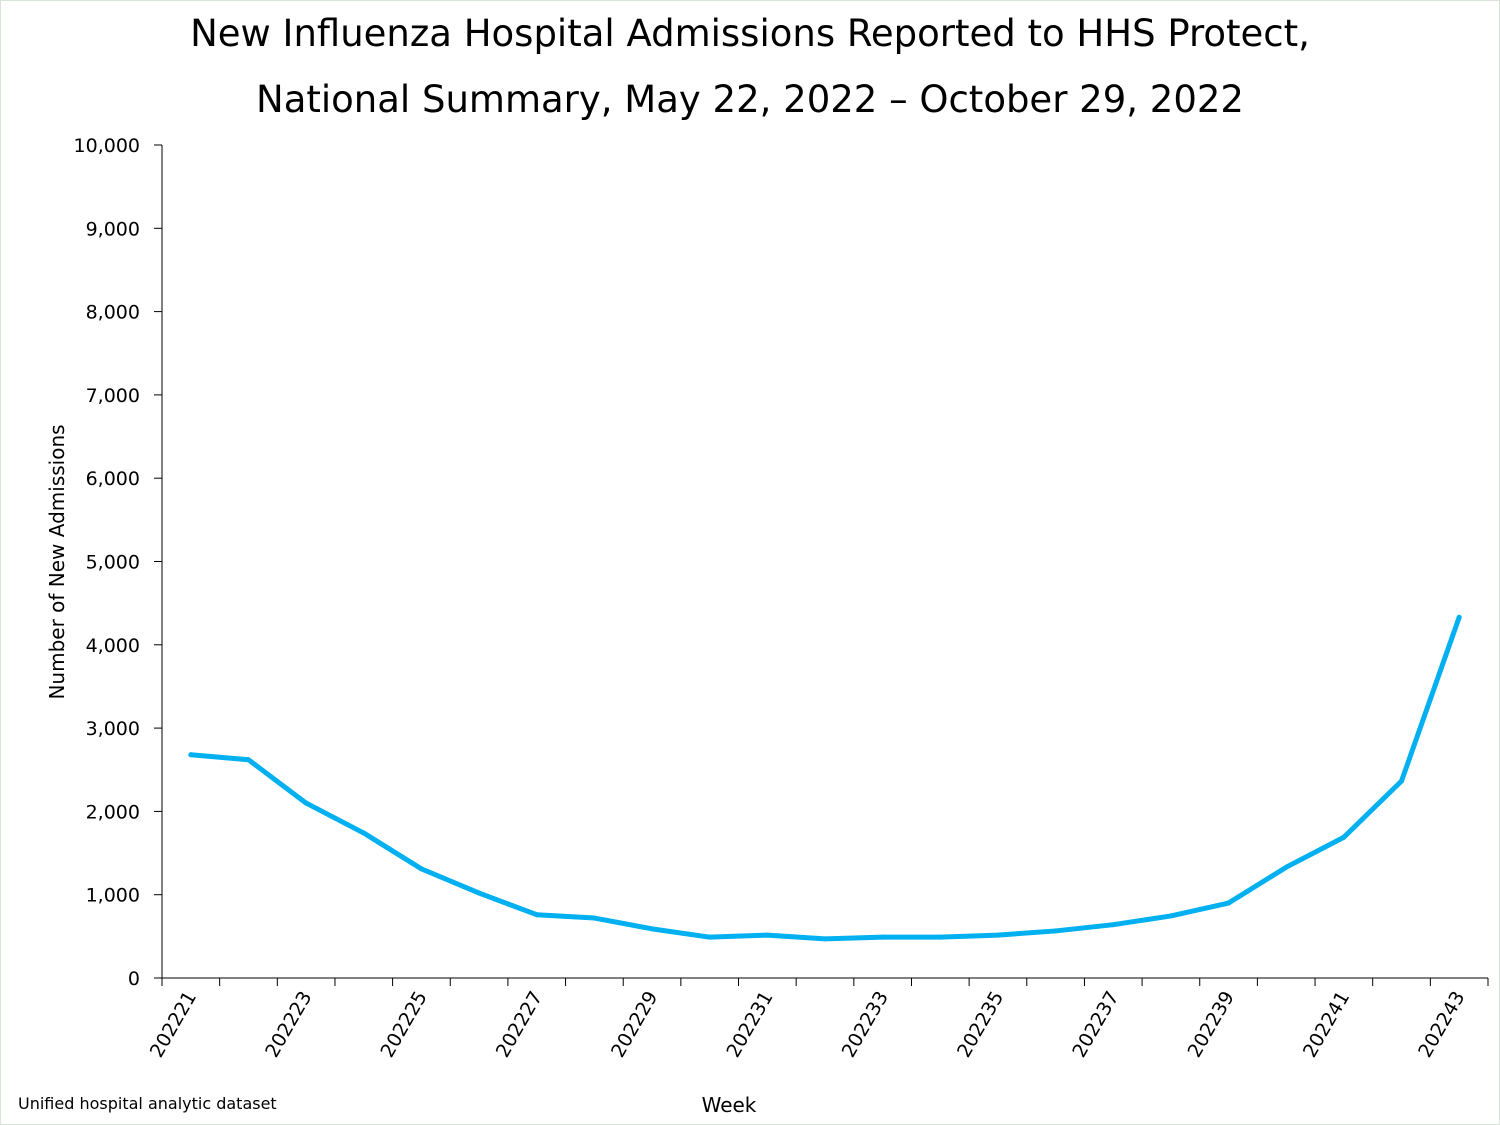 The width and height of the screenshot is (1500, 1125). I want to click on y-tick-label: 8,000, so click(113, 313).